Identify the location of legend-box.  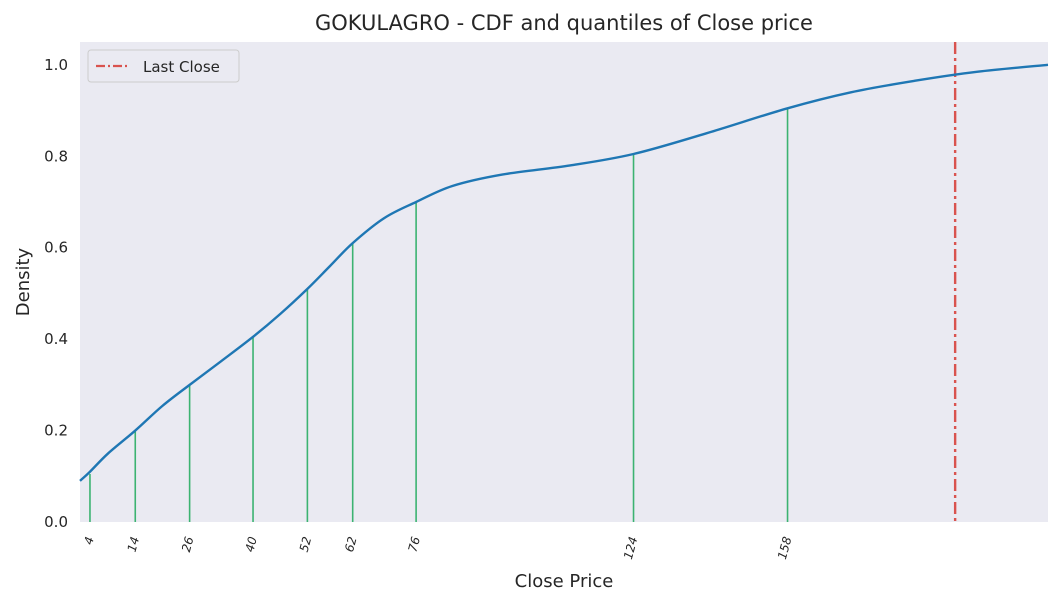
(163, 66).